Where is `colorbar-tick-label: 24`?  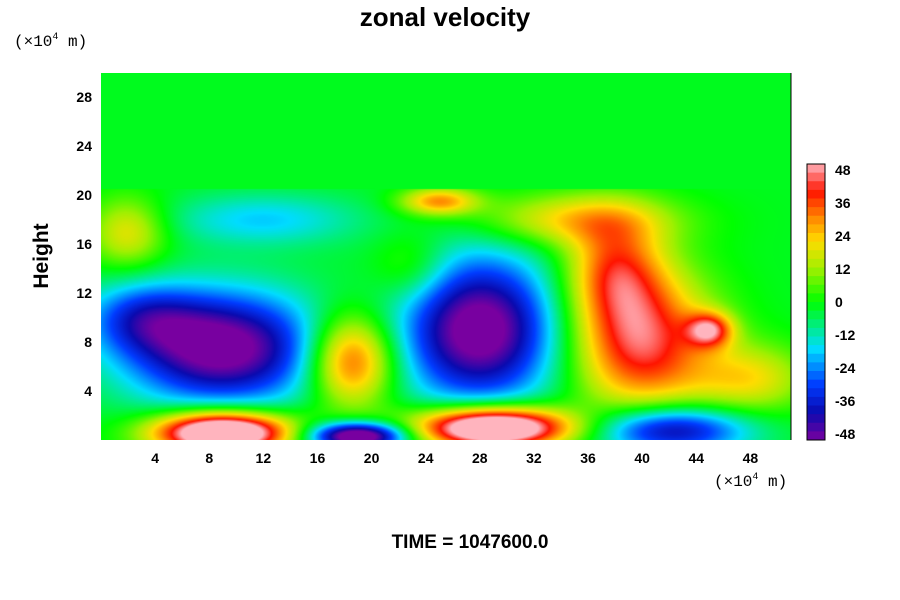 colorbar-tick-label: 24 is located at coordinates (843, 235).